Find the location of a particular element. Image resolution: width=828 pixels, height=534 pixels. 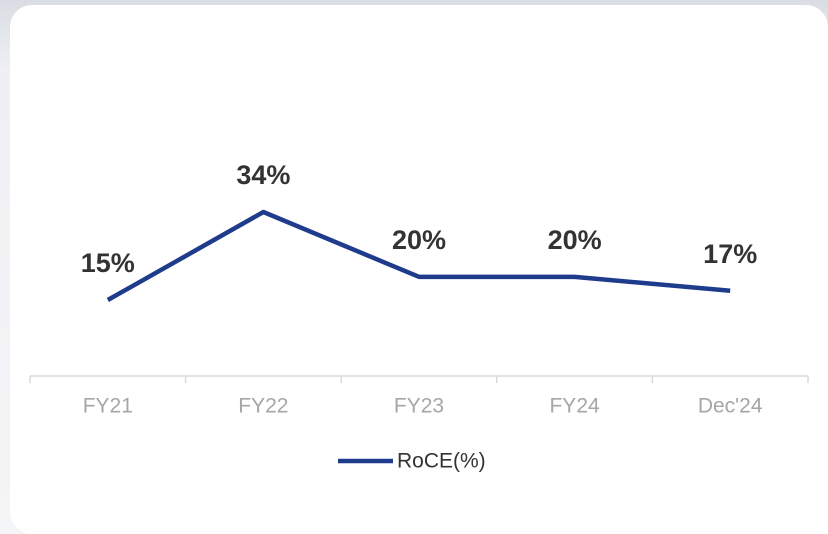

data-label: 17% is located at coordinates (730, 254).